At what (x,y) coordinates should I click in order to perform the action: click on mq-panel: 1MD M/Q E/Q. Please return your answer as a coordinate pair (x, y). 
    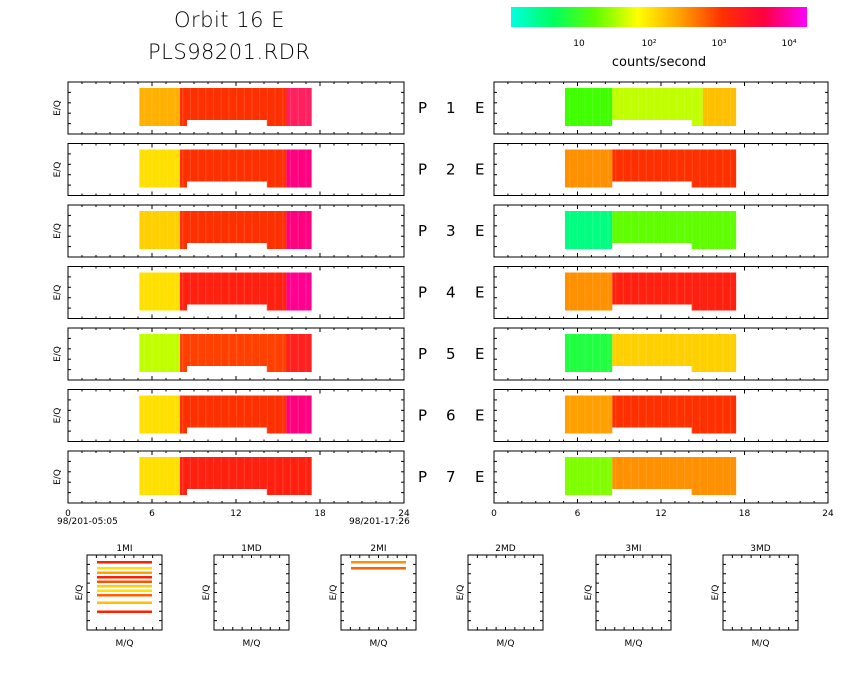
    Looking at the image, I should click on (246, 596).